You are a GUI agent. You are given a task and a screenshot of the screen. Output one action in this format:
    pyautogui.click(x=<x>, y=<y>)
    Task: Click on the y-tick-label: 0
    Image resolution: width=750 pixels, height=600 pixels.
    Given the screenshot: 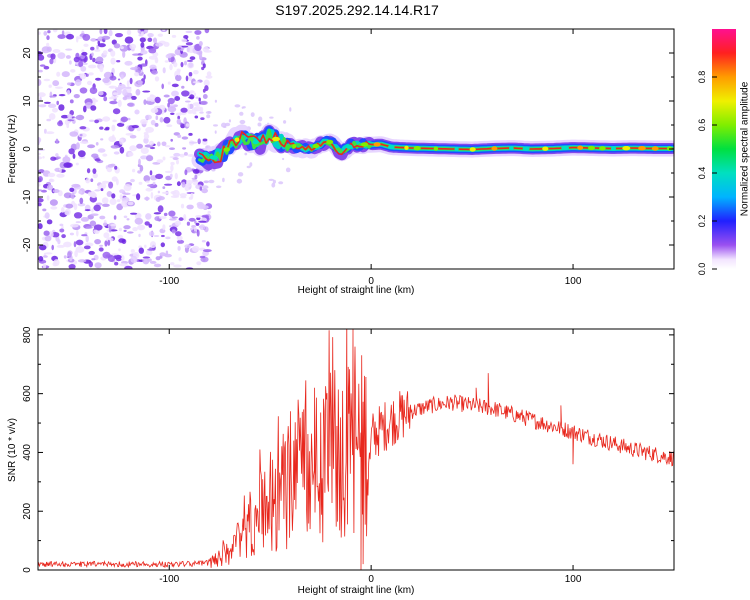 What is the action you would take?
    pyautogui.click(x=27, y=570)
    